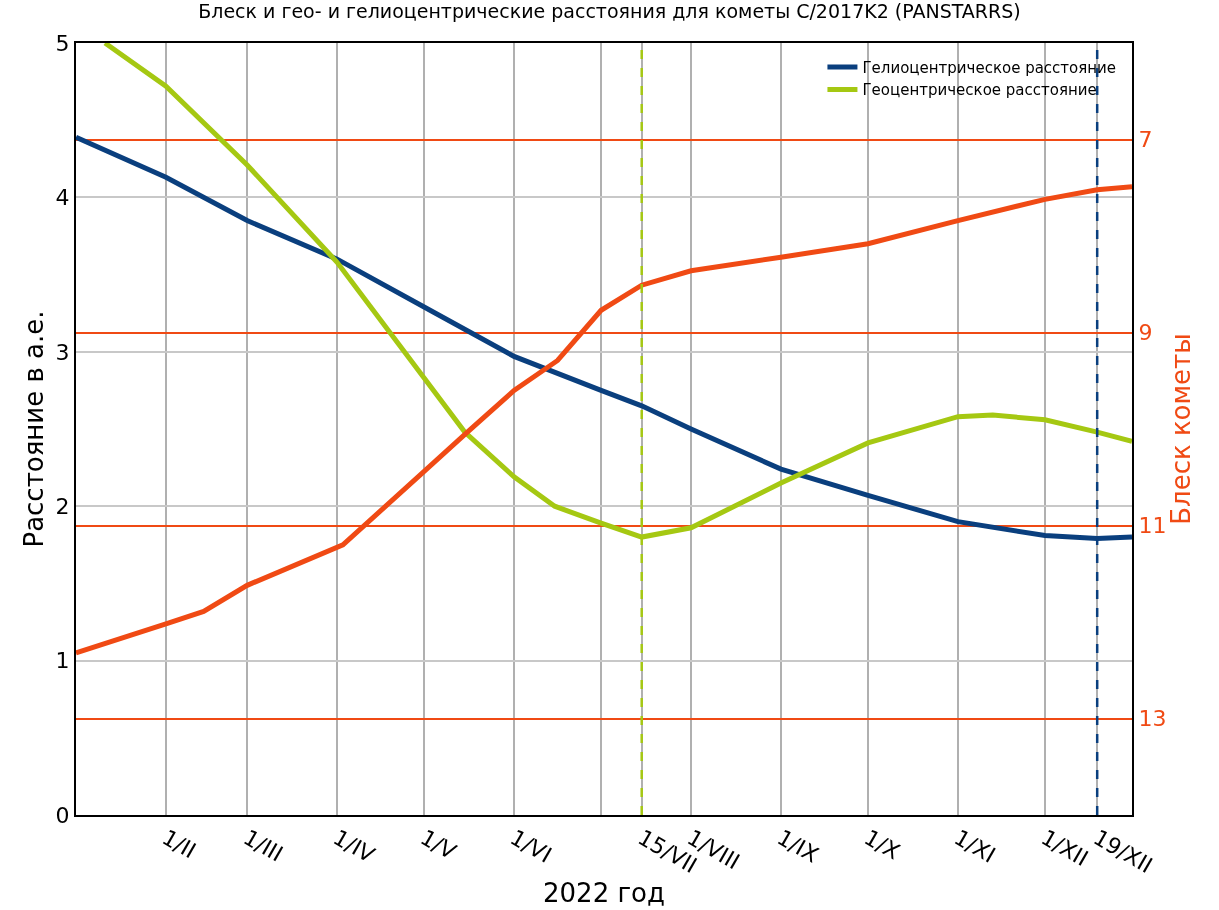 The height and width of the screenshot is (910, 1219). What do you see at coordinates (62, 506) in the screenshot?
I see `y-tick-label: 2` at bounding box center [62, 506].